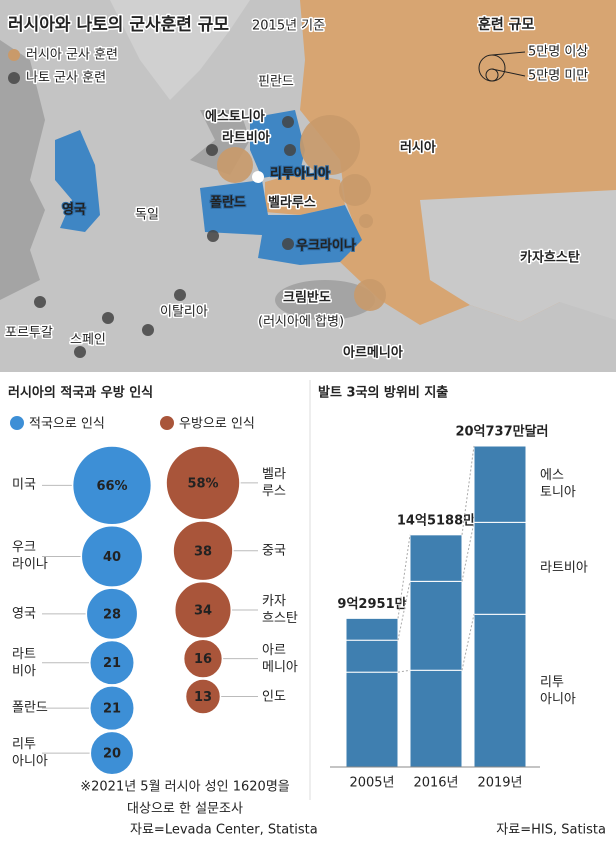 Image resolution: width=616 pixels, height=849 pixels. I want to click on map-label: 핀란드, so click(276, 82).